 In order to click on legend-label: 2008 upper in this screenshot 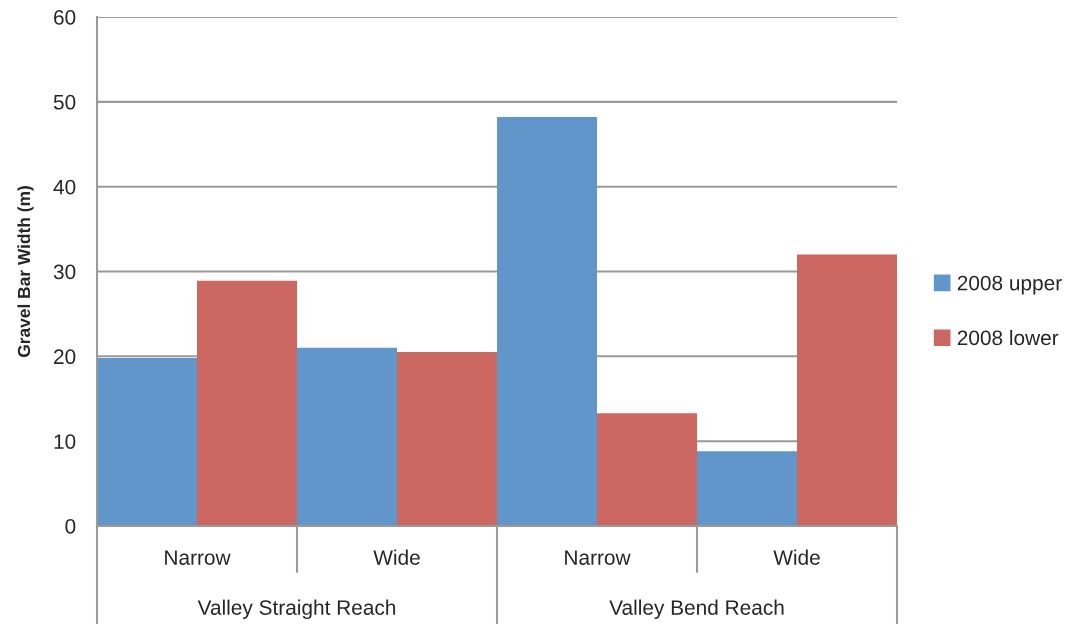, I will do `click(1009, 285)`.